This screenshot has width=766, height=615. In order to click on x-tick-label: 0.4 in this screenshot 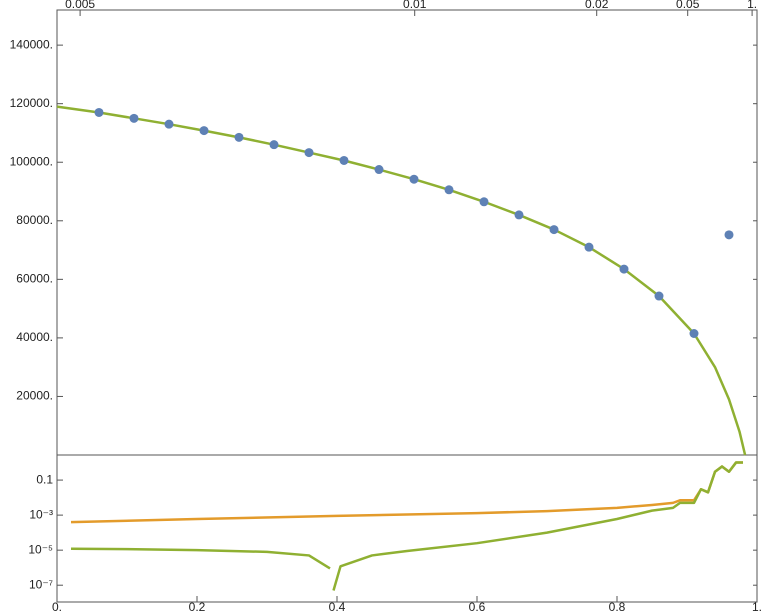, I will do `click(337, 607)`.